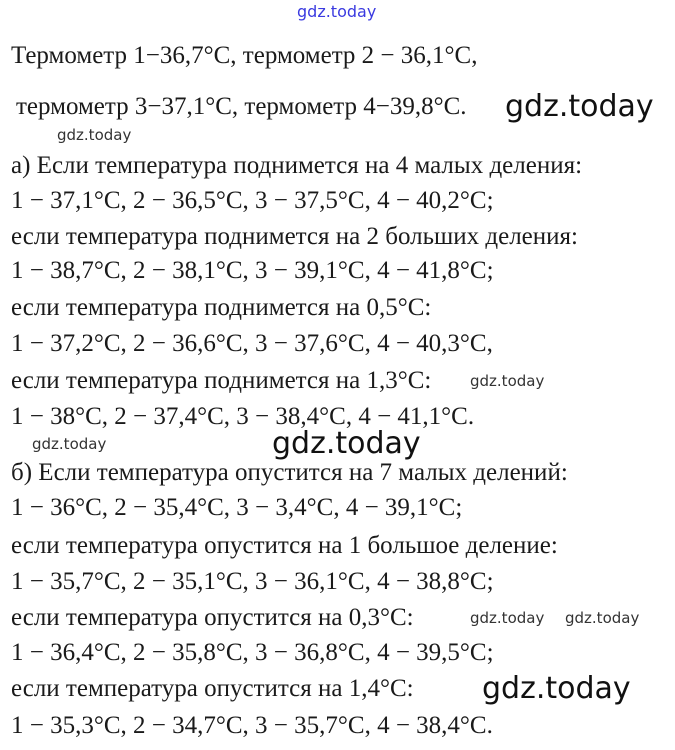 This screenshot has height=750, width=675. I want to click on part-b-line: если температура опустится на 0,3°C:, so click(212, 617).